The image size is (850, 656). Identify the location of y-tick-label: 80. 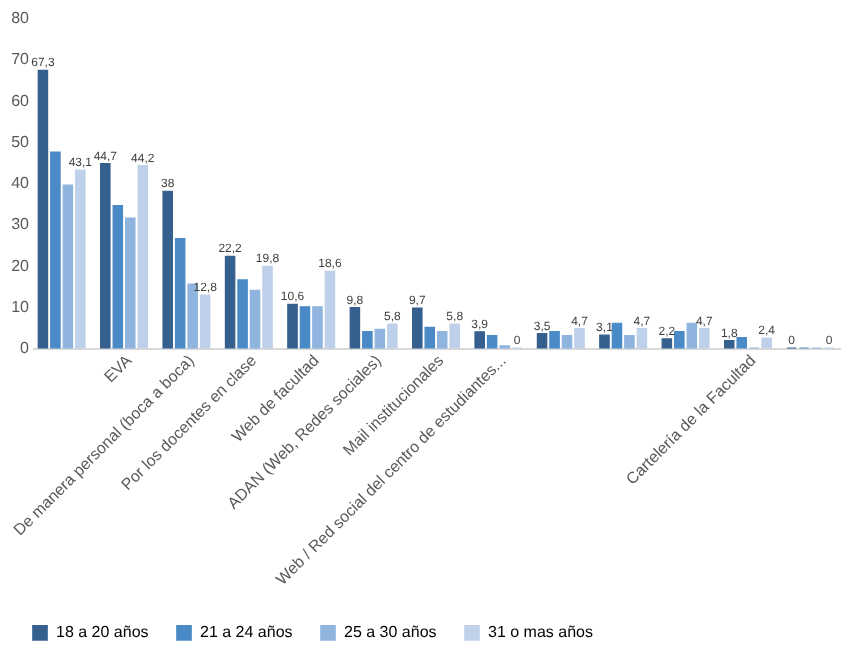
(21, 18).